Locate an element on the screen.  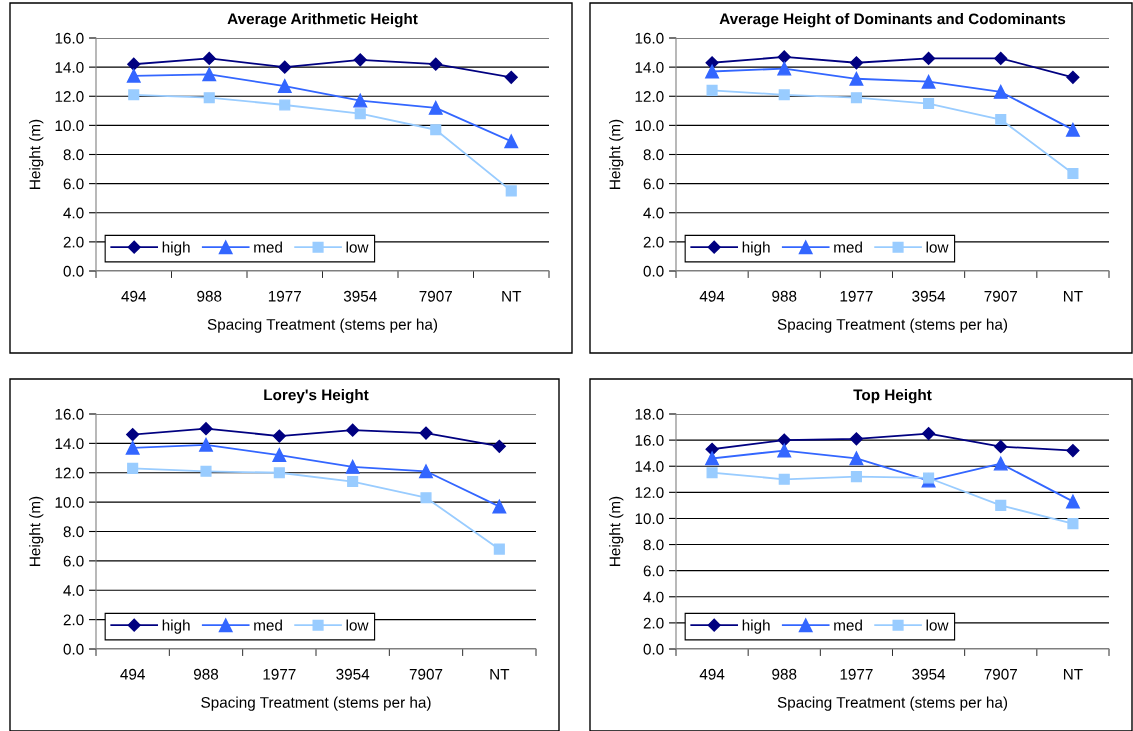
chart-title: Top Height is located at coordinates (892, 396).